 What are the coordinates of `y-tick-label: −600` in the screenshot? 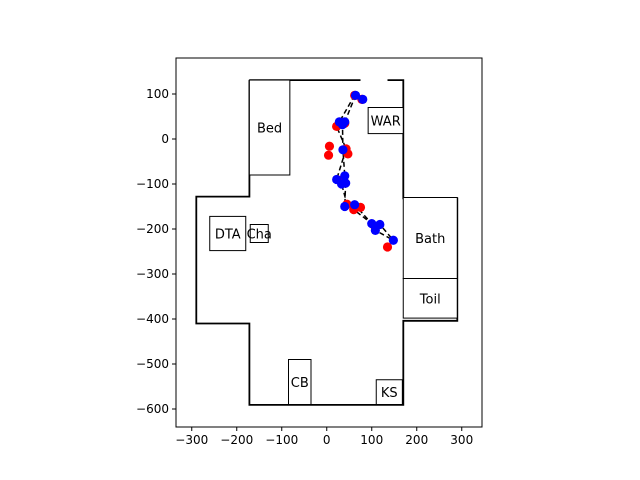 It's located at (152, 409).